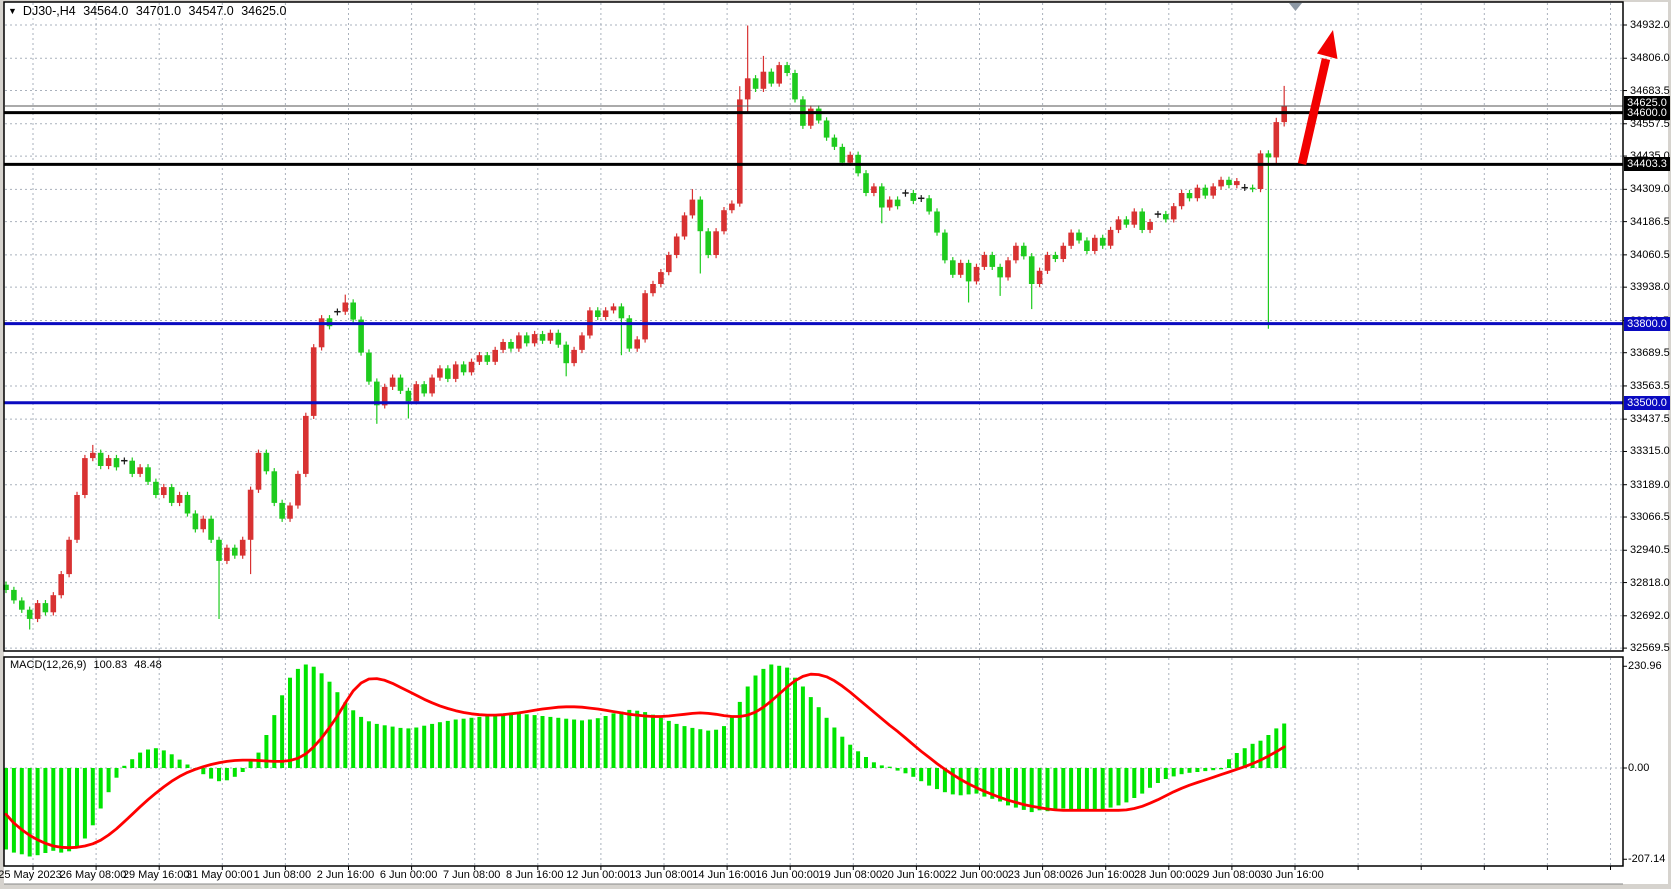 Image resolution: width=1671 pixels, height=889 pixels. What do you see at coordinates (264, 11) in the screenshot?
I see `ohlc-close: 34625.0` at bounding box center [264, 11].